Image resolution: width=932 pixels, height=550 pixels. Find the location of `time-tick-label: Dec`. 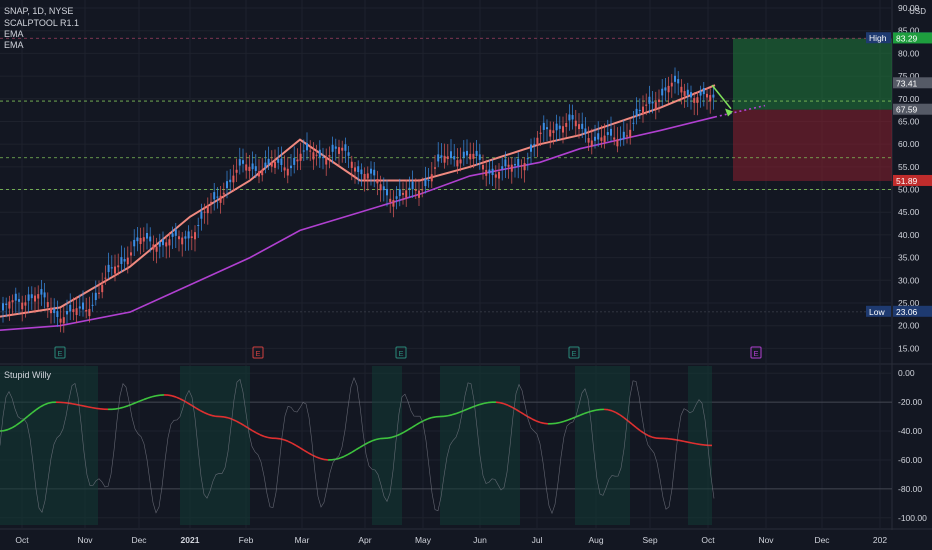

time-tick-label: Dec is located at coordinates (822, 540).